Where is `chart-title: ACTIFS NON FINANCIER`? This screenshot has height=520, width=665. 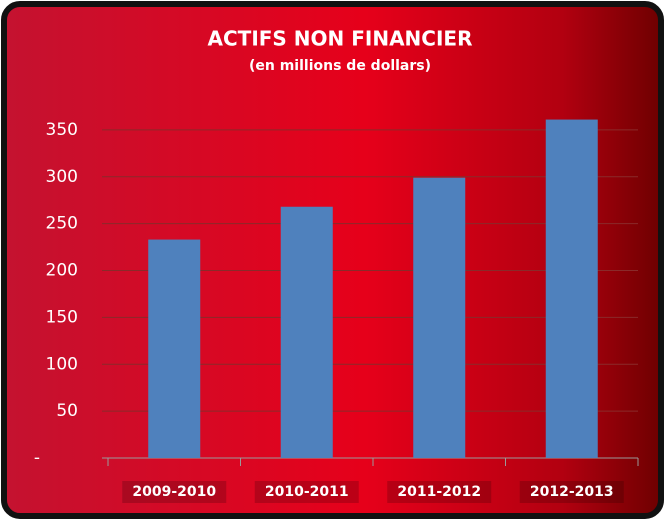 chart-title: ACTIFS NON FINANCIER is located at coordinates (340, 39).